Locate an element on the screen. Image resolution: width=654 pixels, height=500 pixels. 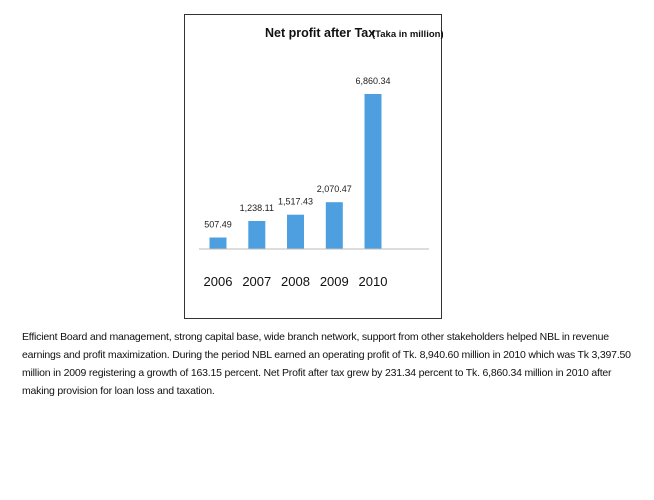
value-label-2008: 1,517.43 is located at coordinates (295, 202).